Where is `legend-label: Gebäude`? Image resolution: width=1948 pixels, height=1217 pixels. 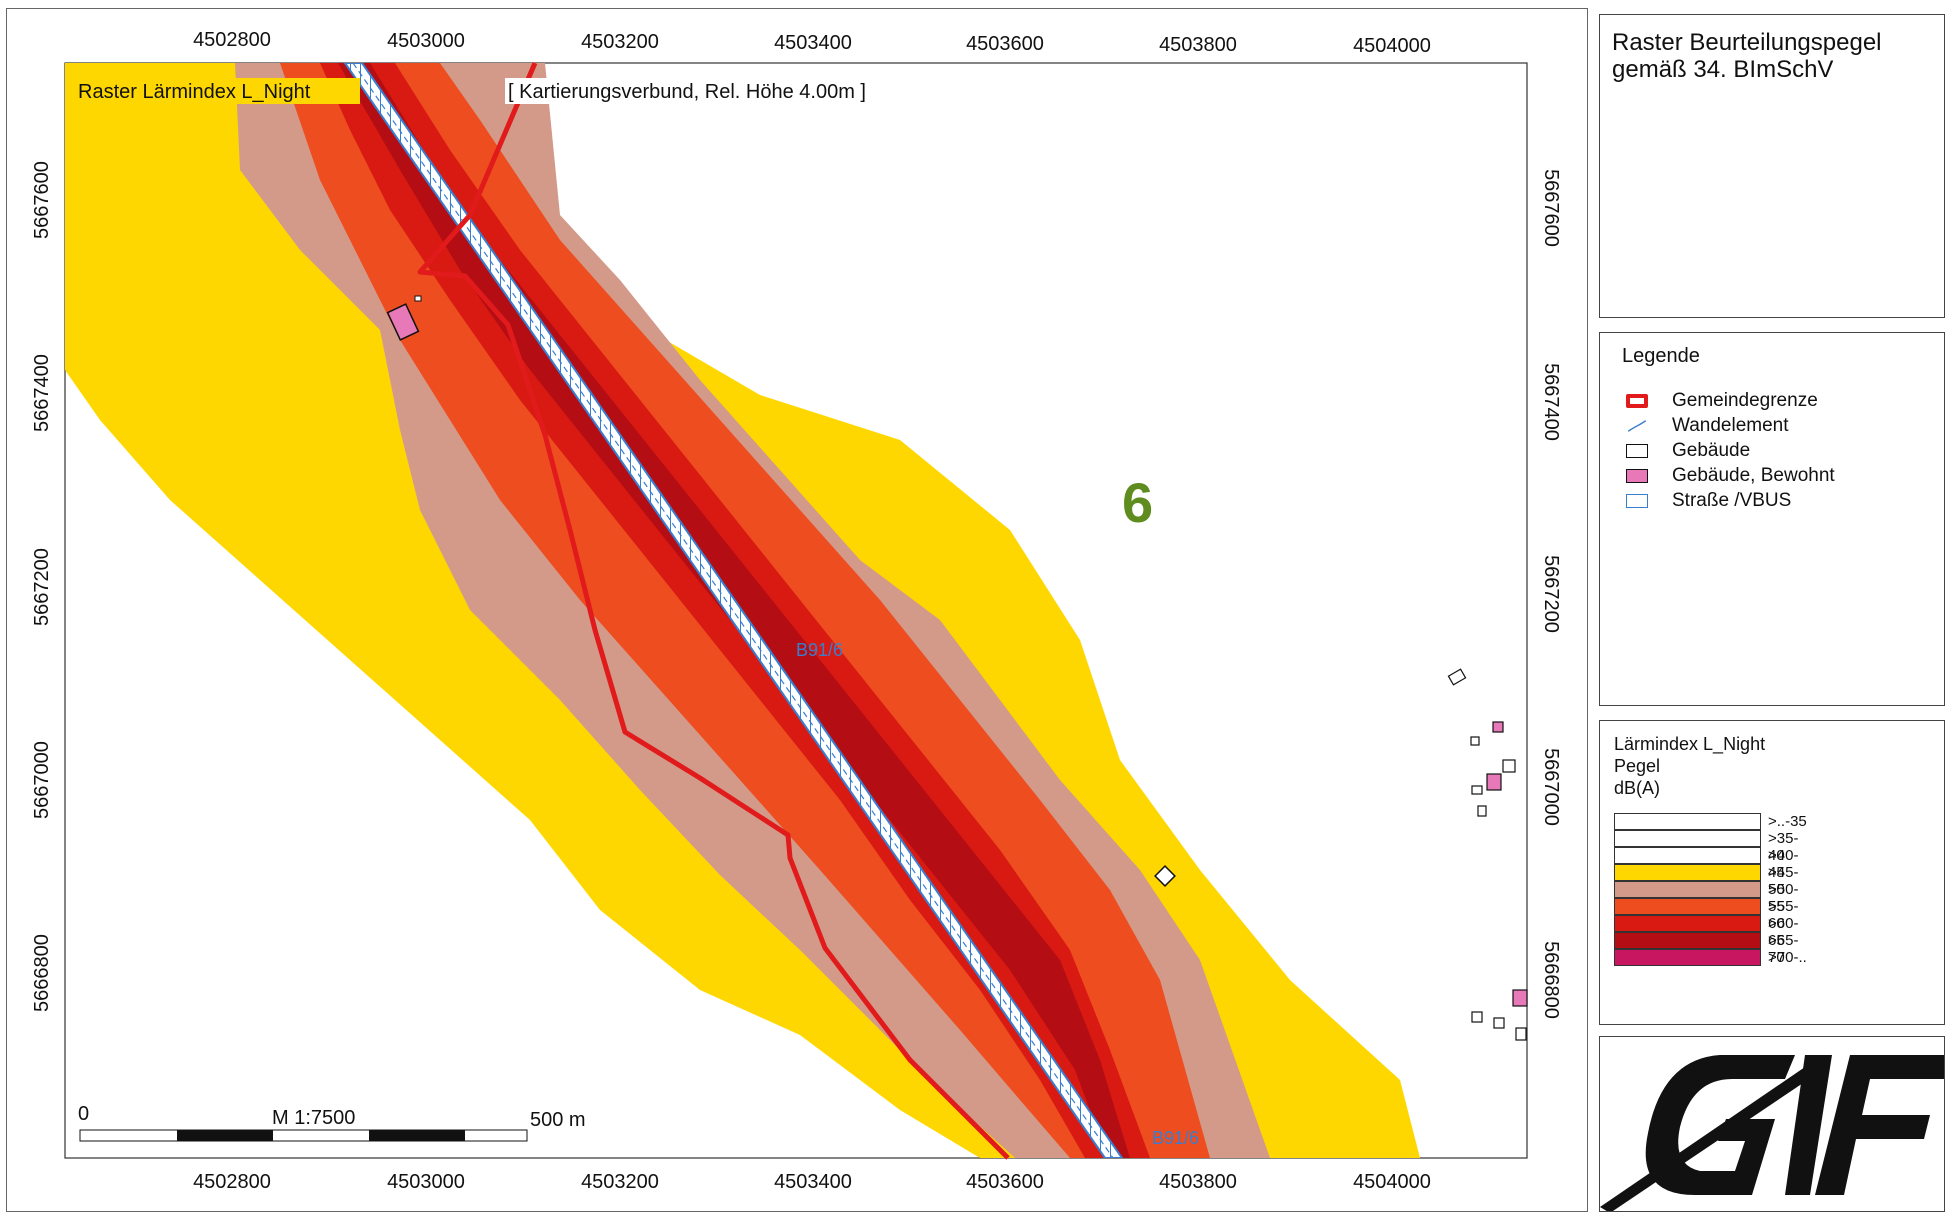
legend-label: Gebäude is located at coordinates (1711, 450).